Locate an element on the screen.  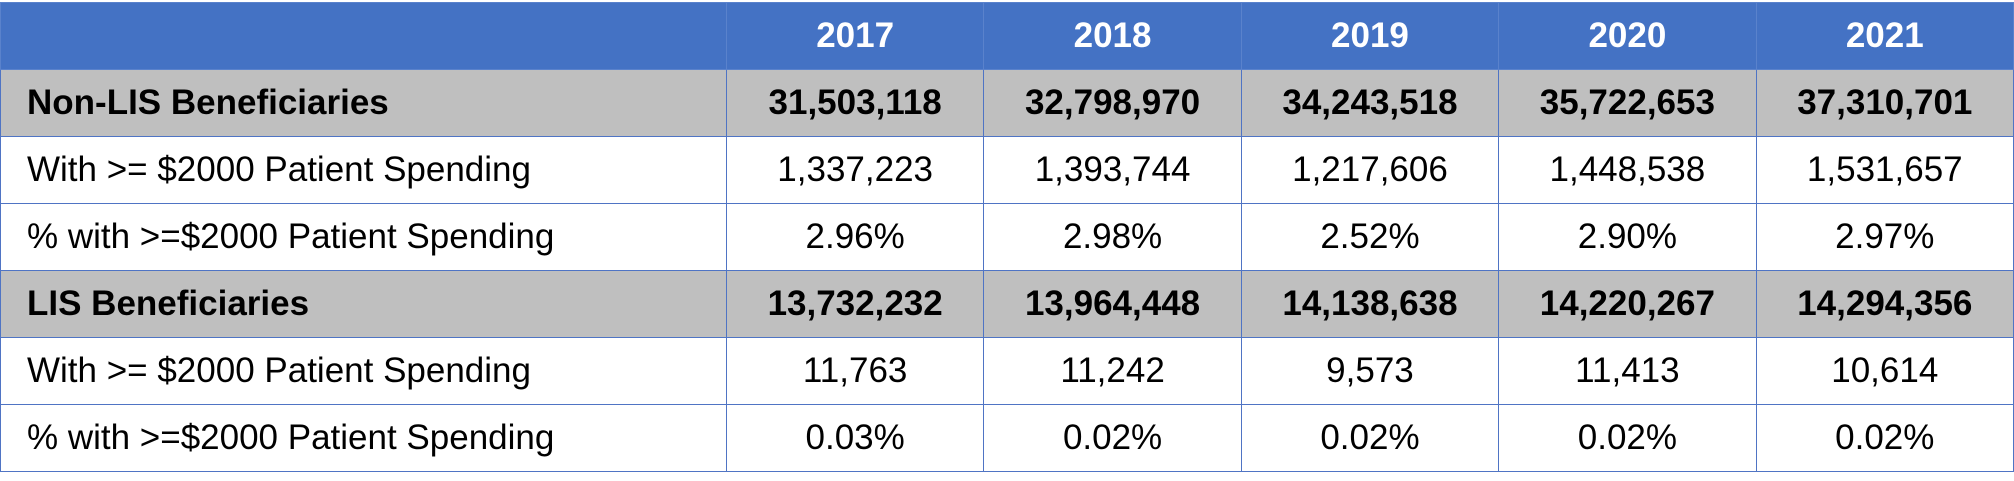
cell-2020: 35,722,653 is located at coordinates (1627, 103).